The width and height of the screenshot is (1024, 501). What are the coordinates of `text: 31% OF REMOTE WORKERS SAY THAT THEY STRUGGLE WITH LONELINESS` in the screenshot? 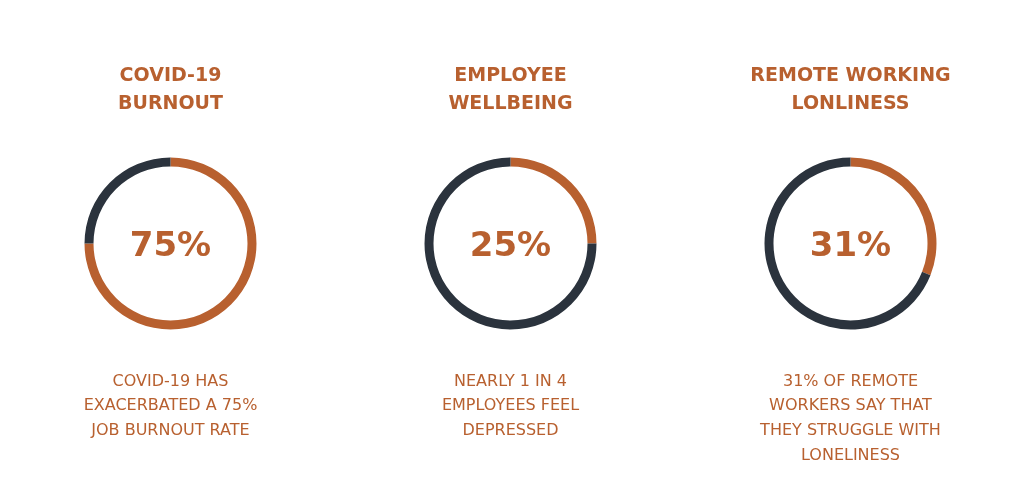 It's located at (850, 417).